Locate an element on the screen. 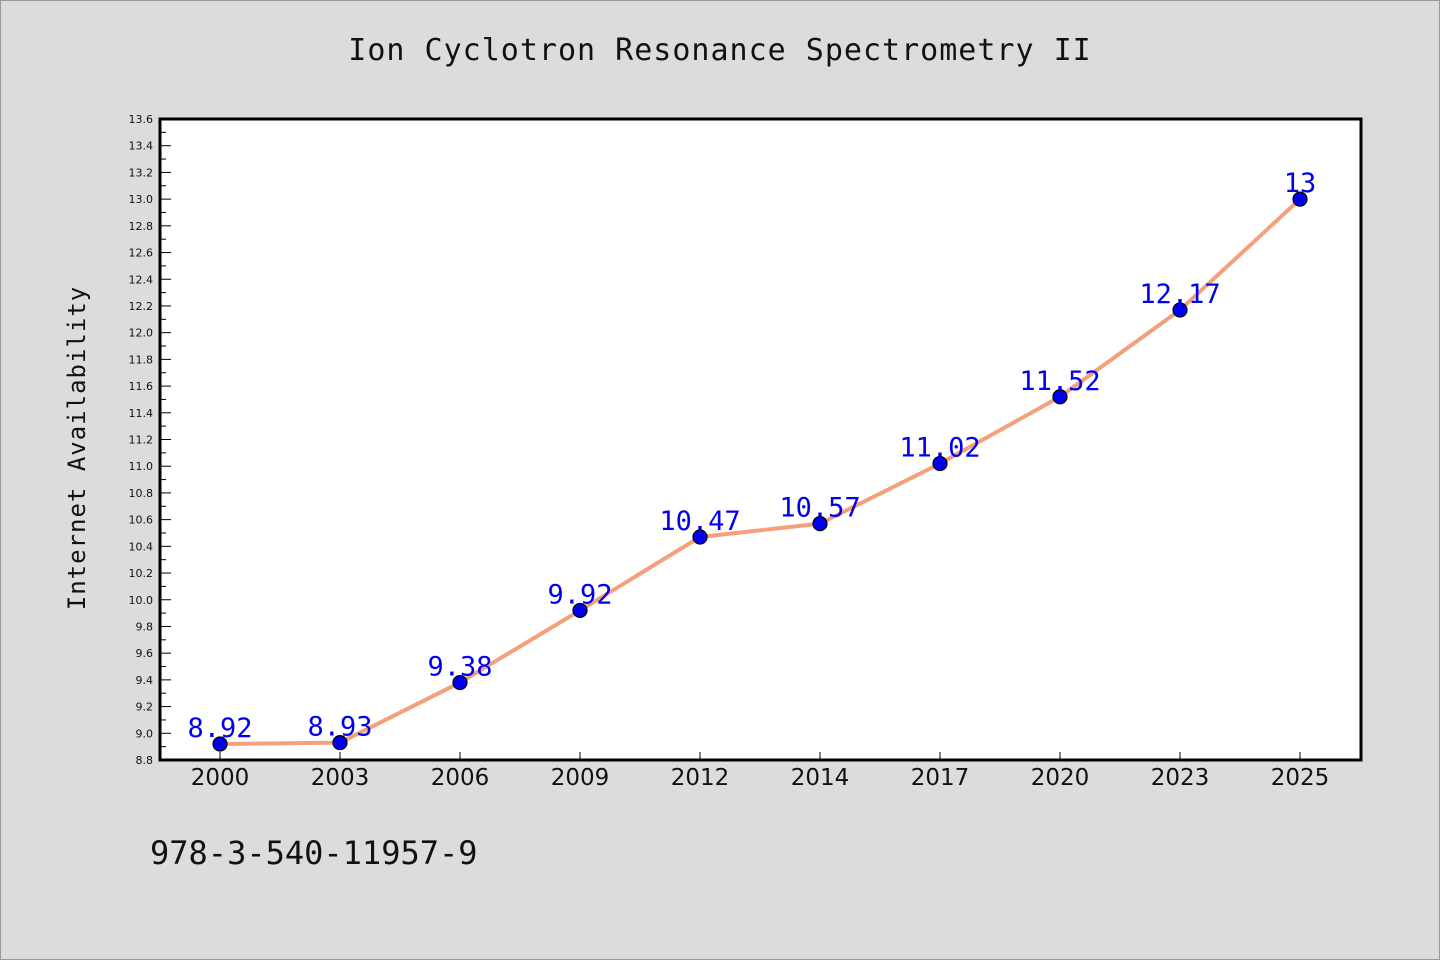 This screenshot has height=960, width=1440. y-tick-label: 11.4 is located at coordinates (141, 413).